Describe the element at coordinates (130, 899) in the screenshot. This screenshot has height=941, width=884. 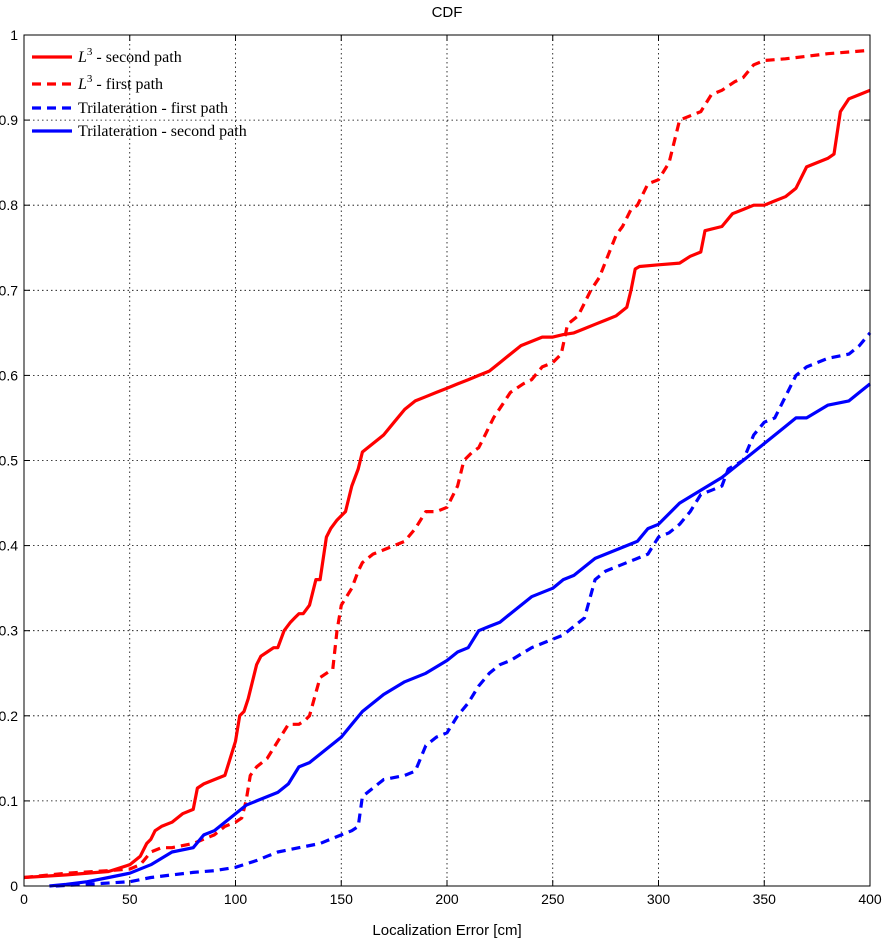
I see `x-tick-label: 50` at that location.